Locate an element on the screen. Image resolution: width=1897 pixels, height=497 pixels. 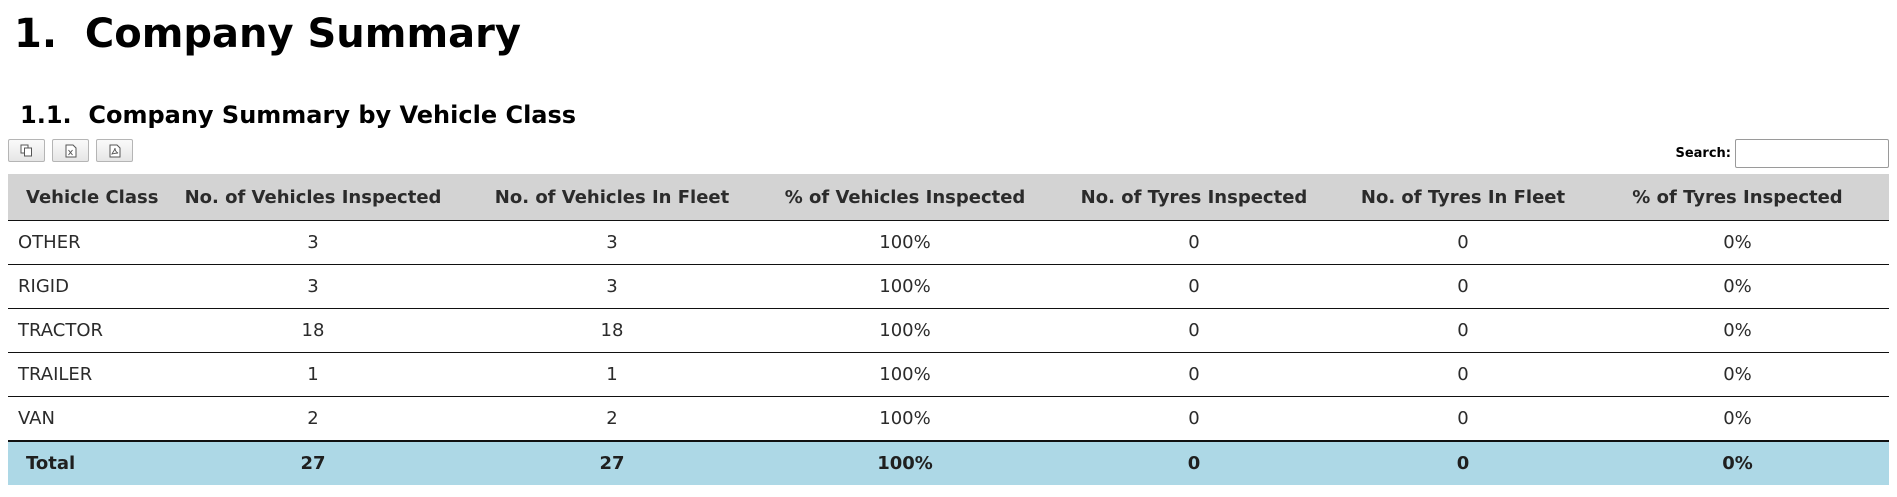
pdf-export-button is located at coordinates (114, 150).